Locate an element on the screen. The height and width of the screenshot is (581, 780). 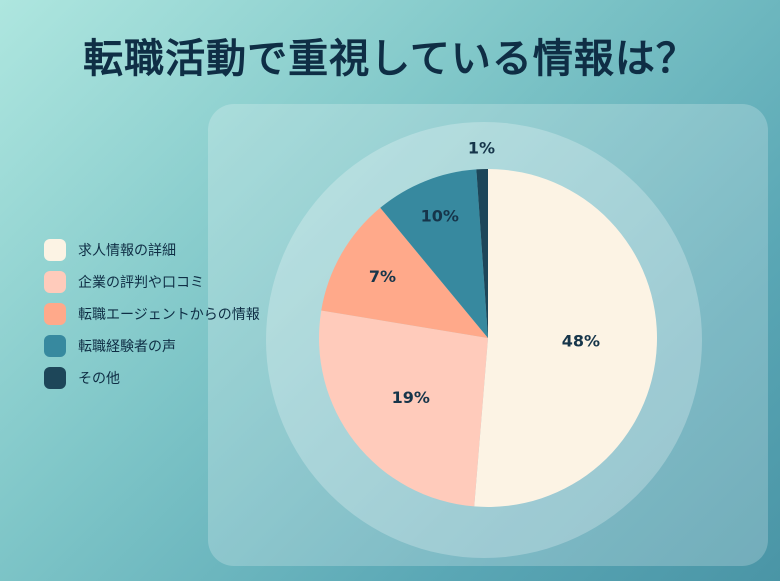
legend-item-1: 求人情報の詳細 is located at coordinates (152, 250).